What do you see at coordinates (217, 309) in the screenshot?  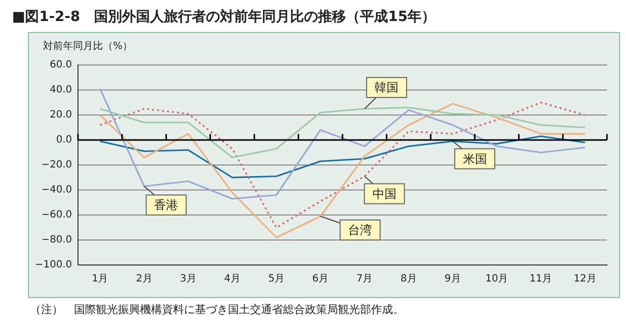 I see `text: （注） 国際観光振興機構資料に基づき国土交通省総合政策局観光部作成。` at bounding box center [217, 309].